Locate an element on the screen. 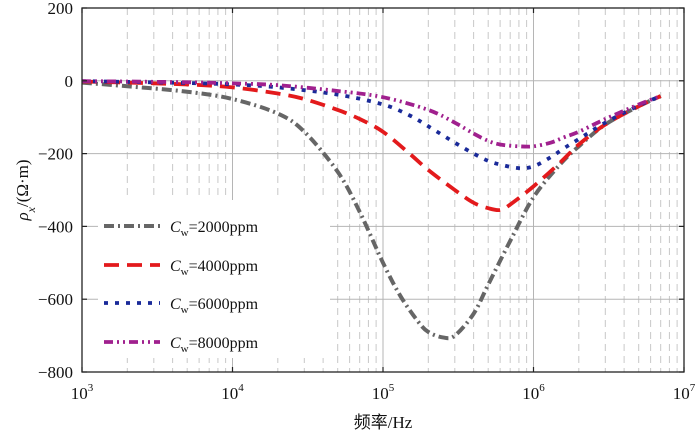  legend-background is located at coordinates (214, 279).